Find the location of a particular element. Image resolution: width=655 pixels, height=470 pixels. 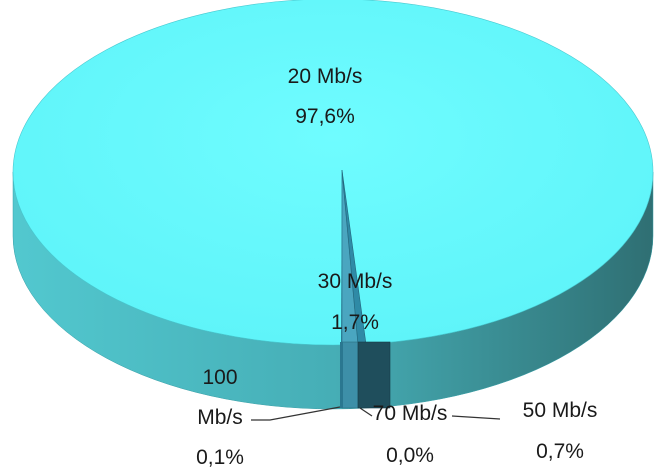

label-30mbs-value: 1,7% is located at coordinates (355, 322).